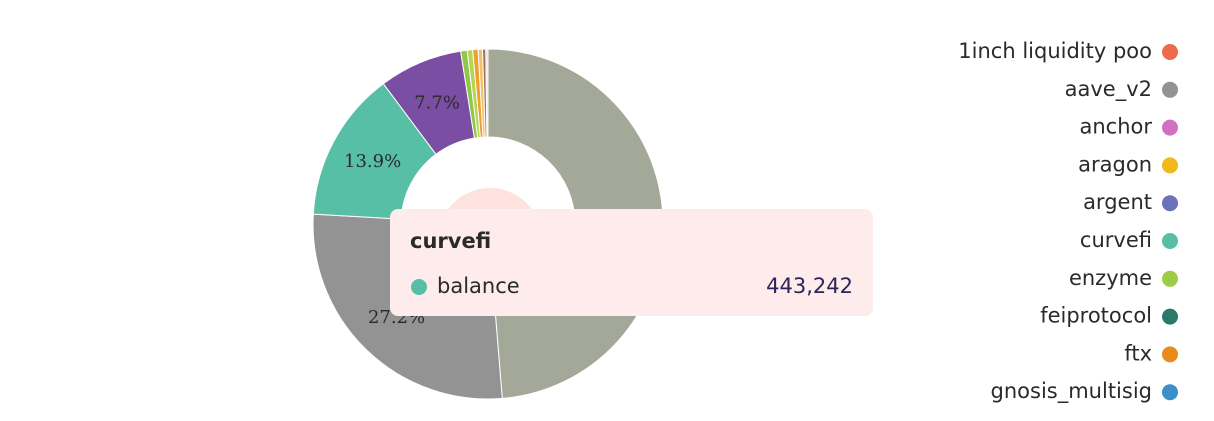 This screenshot has width=1214, height=421. Describe the element at coordinates (437, 102) in the screenshot. I see `slice-label: 7.7%` at that location.